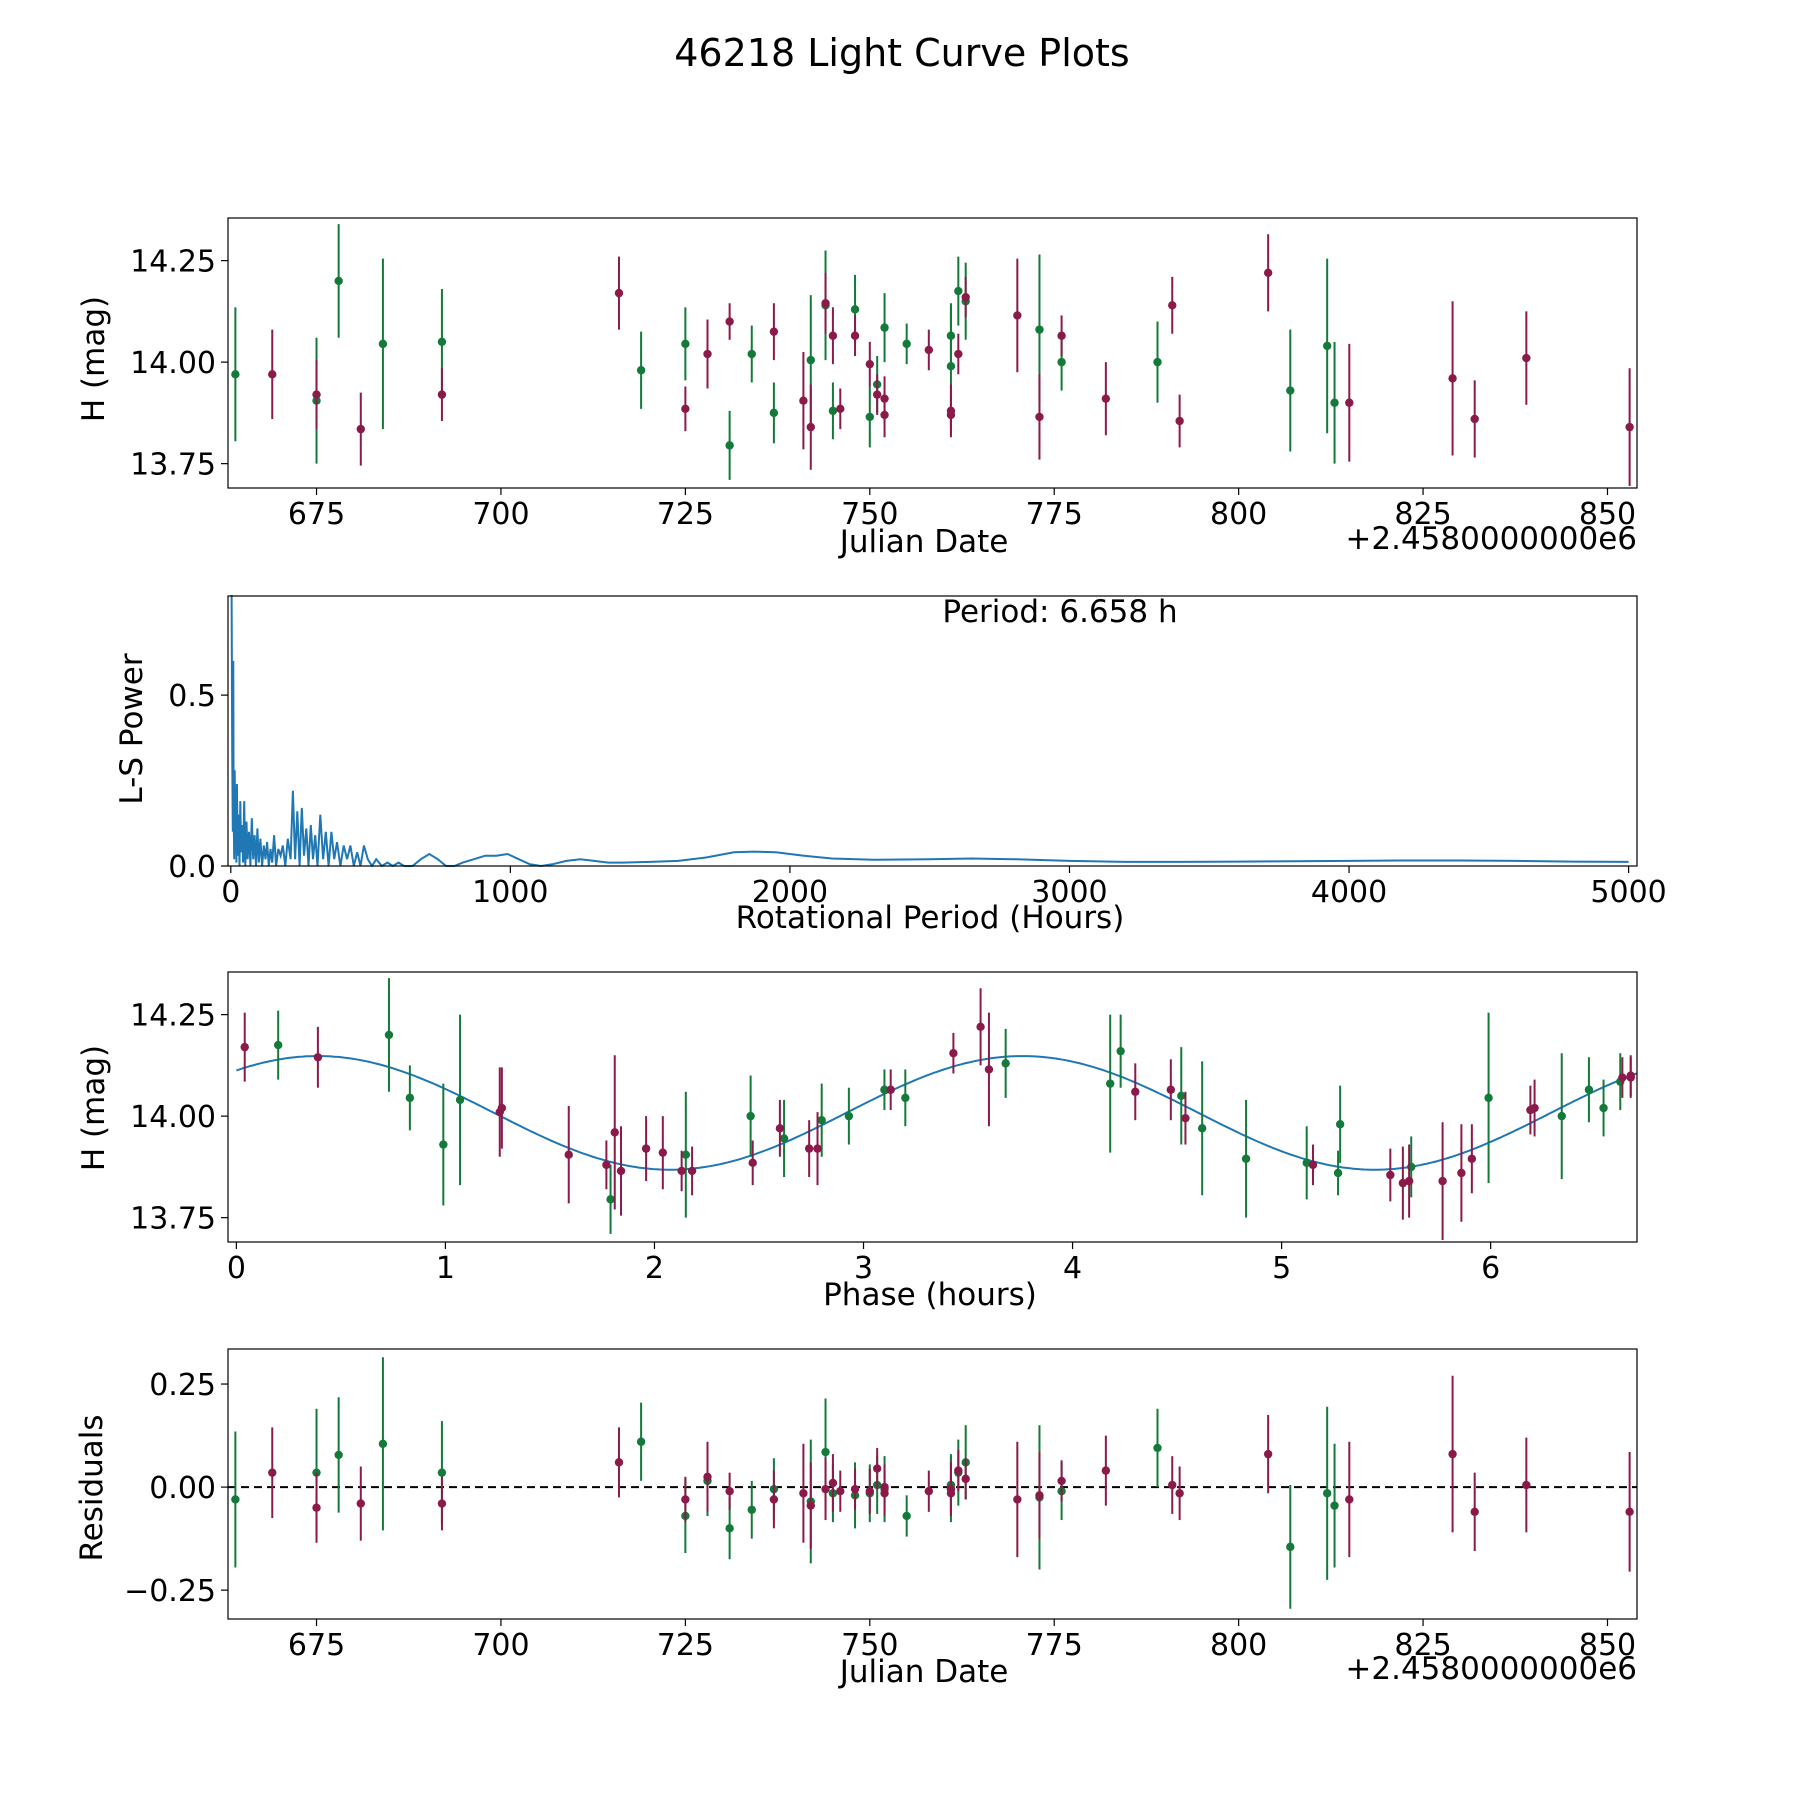 Image resolution: width=1800 pixels, height=1800 pixels. Describe the element at coordinates (236, 1268) in the screenshot. I see `phased-x-tick-label: 0` at that location.